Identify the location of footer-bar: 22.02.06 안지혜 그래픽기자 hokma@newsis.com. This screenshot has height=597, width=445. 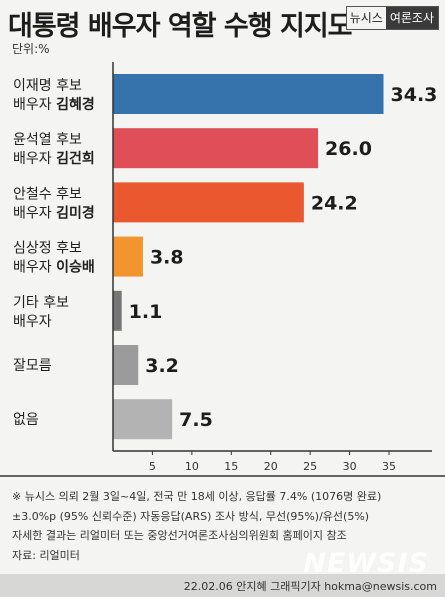
(222, 585).